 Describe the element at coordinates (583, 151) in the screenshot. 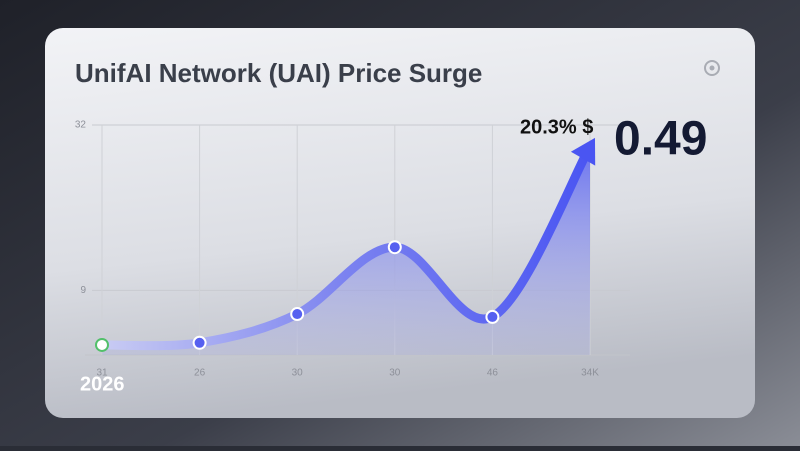

I see `arrow-head` at that location.